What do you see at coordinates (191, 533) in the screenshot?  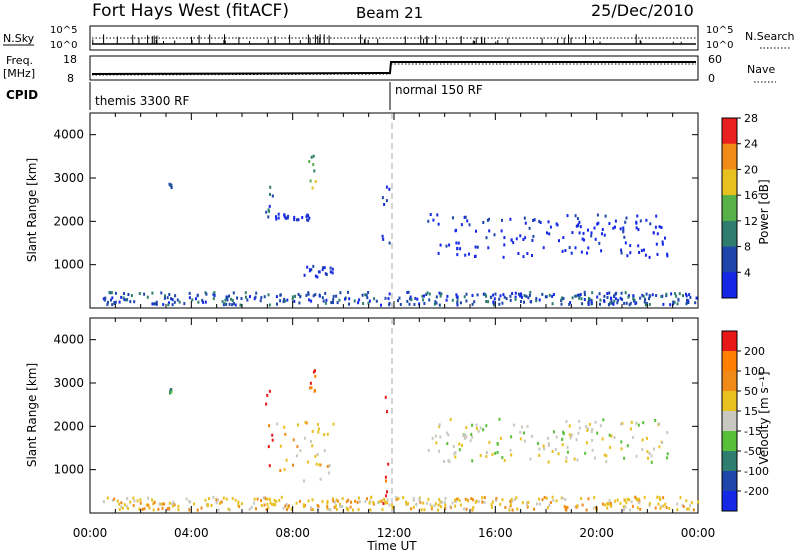 I see `x-tick-label: 04:00` at bounding box center [191, 533].